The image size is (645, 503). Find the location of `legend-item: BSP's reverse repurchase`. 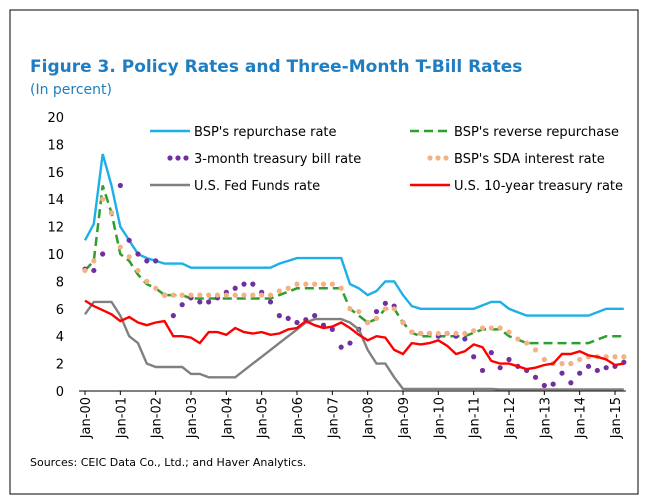

legend-item: BSP's reverse repurchase is located at coordinates (514, 132).